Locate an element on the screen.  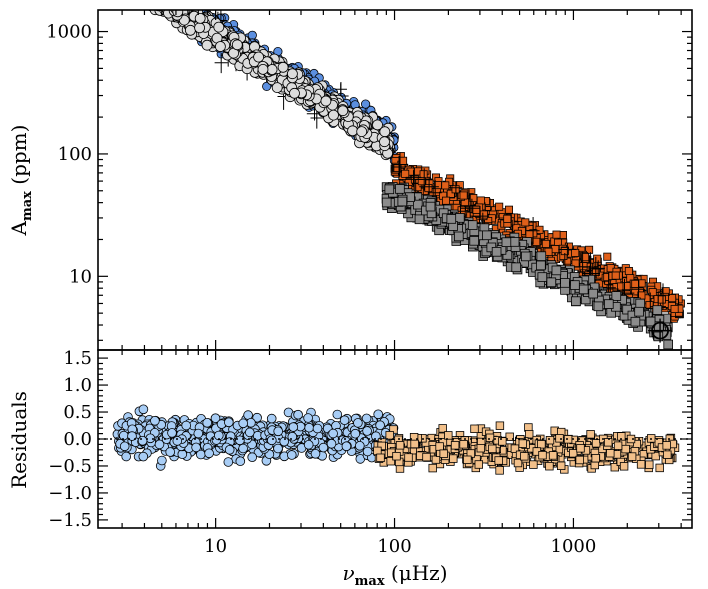
bottom-y-tick-label: 0.0 is located at coordinates (77, 439).